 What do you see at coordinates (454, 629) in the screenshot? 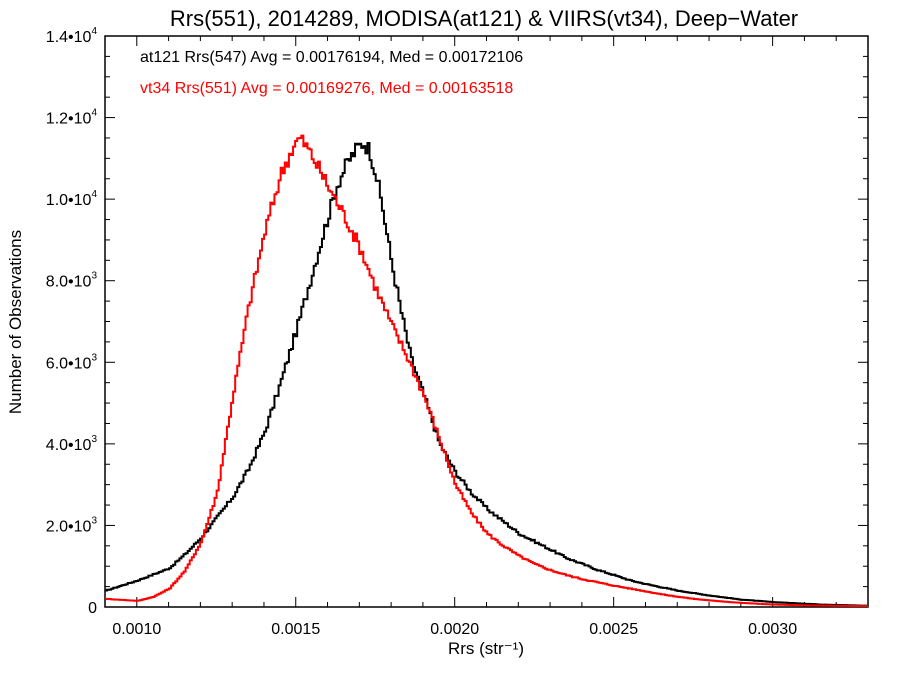
I see `x-tick-label: 0.0020` at bounding box center [454, 629].